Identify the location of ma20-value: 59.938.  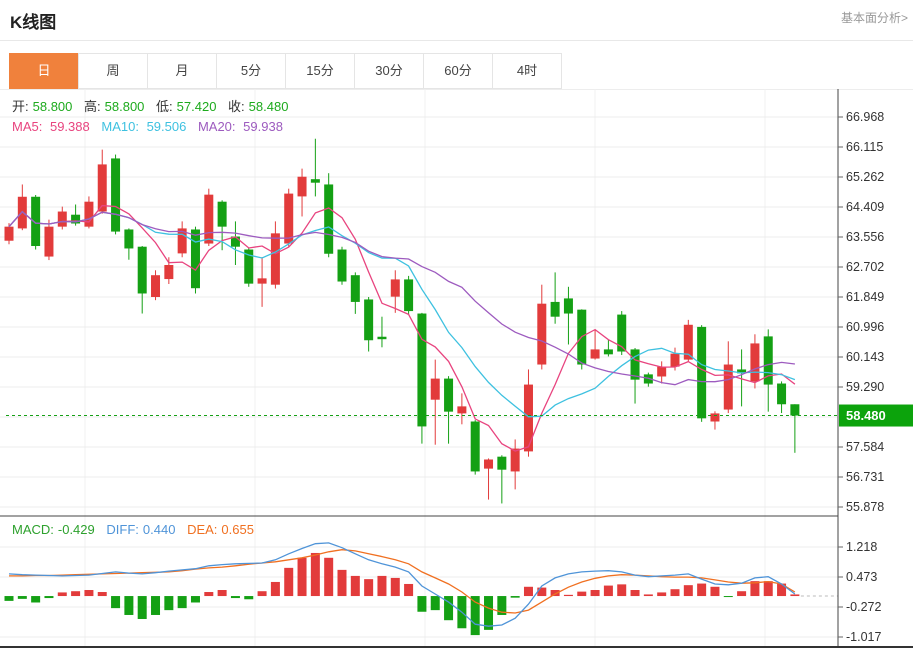
(263, 126).